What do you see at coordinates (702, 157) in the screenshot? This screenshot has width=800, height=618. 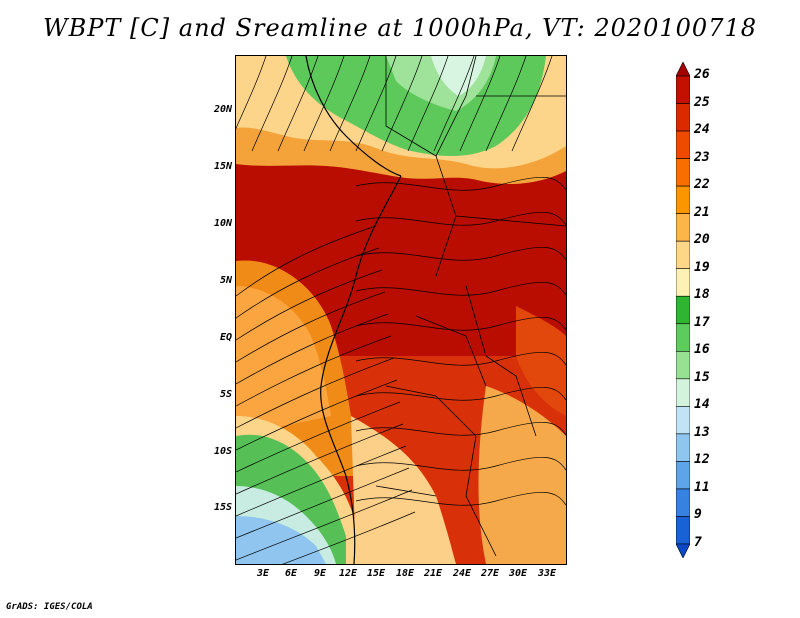 I see `colorbar-label: 23` at bounding box center [702, 157].